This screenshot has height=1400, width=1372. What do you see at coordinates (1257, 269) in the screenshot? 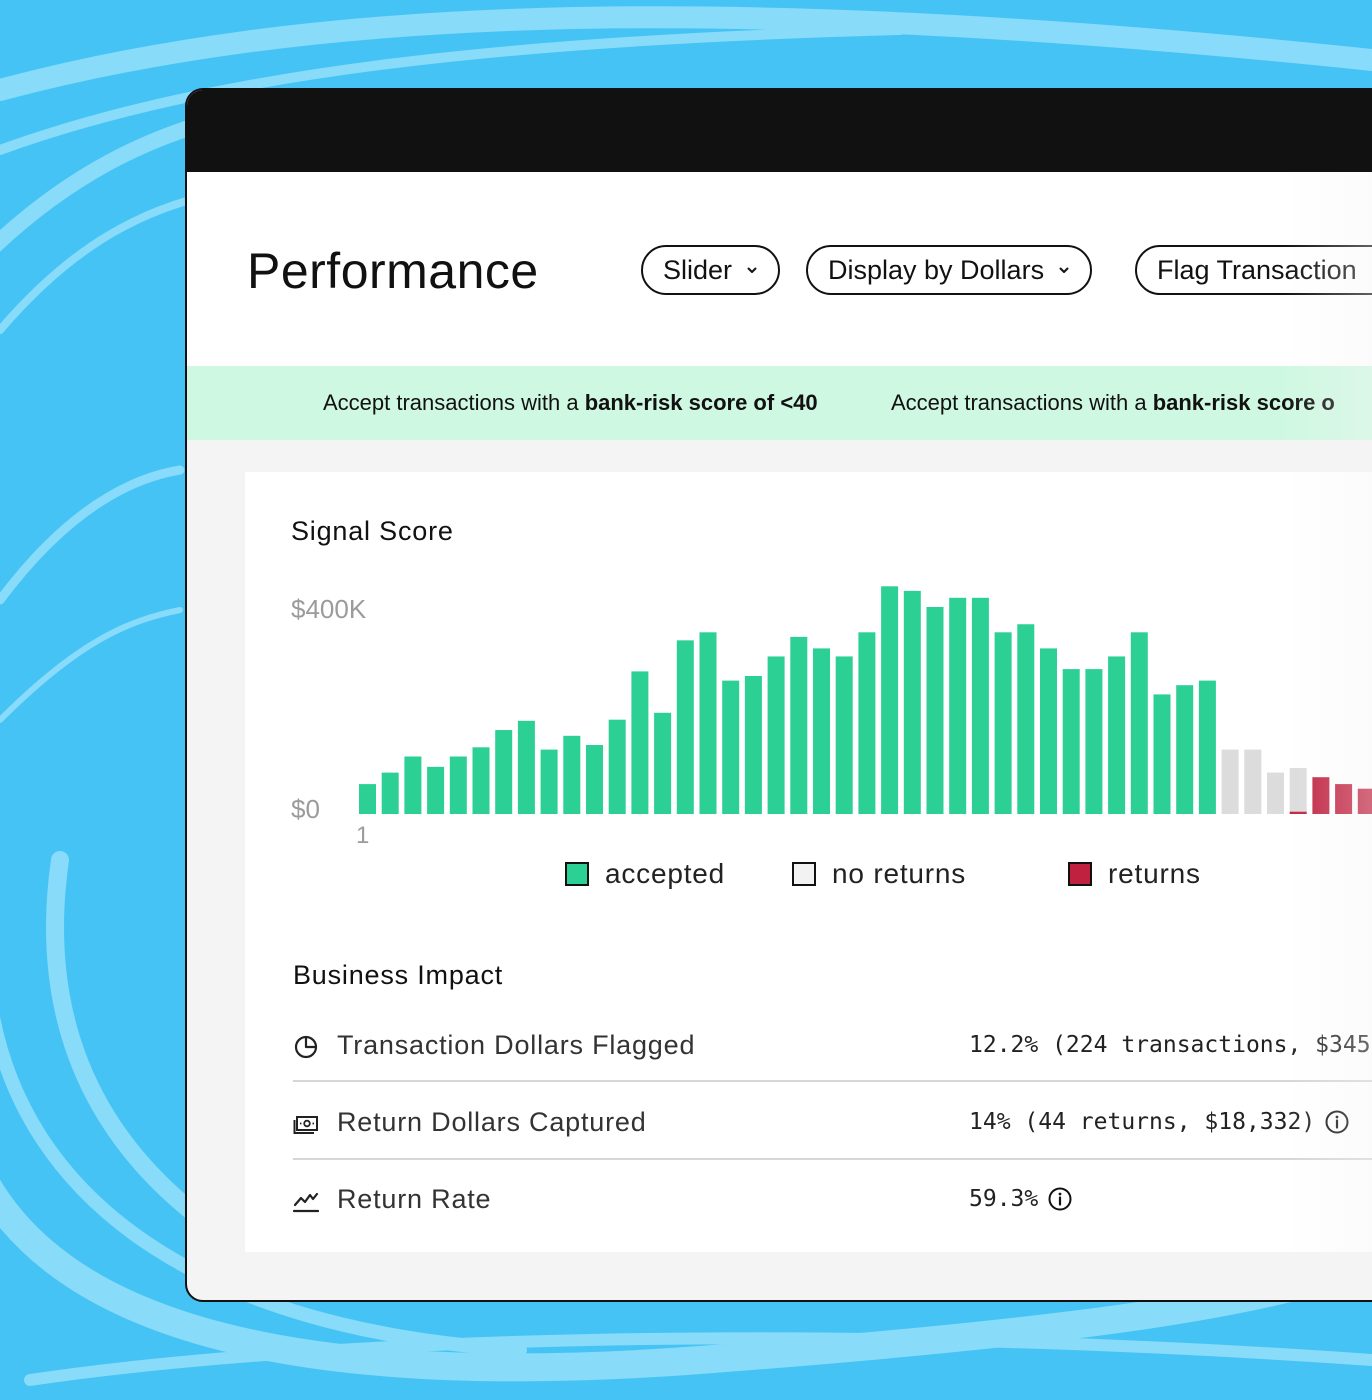
I see `flag-transaction-label: Flag Transaction` at bounding box center [1257, 269].